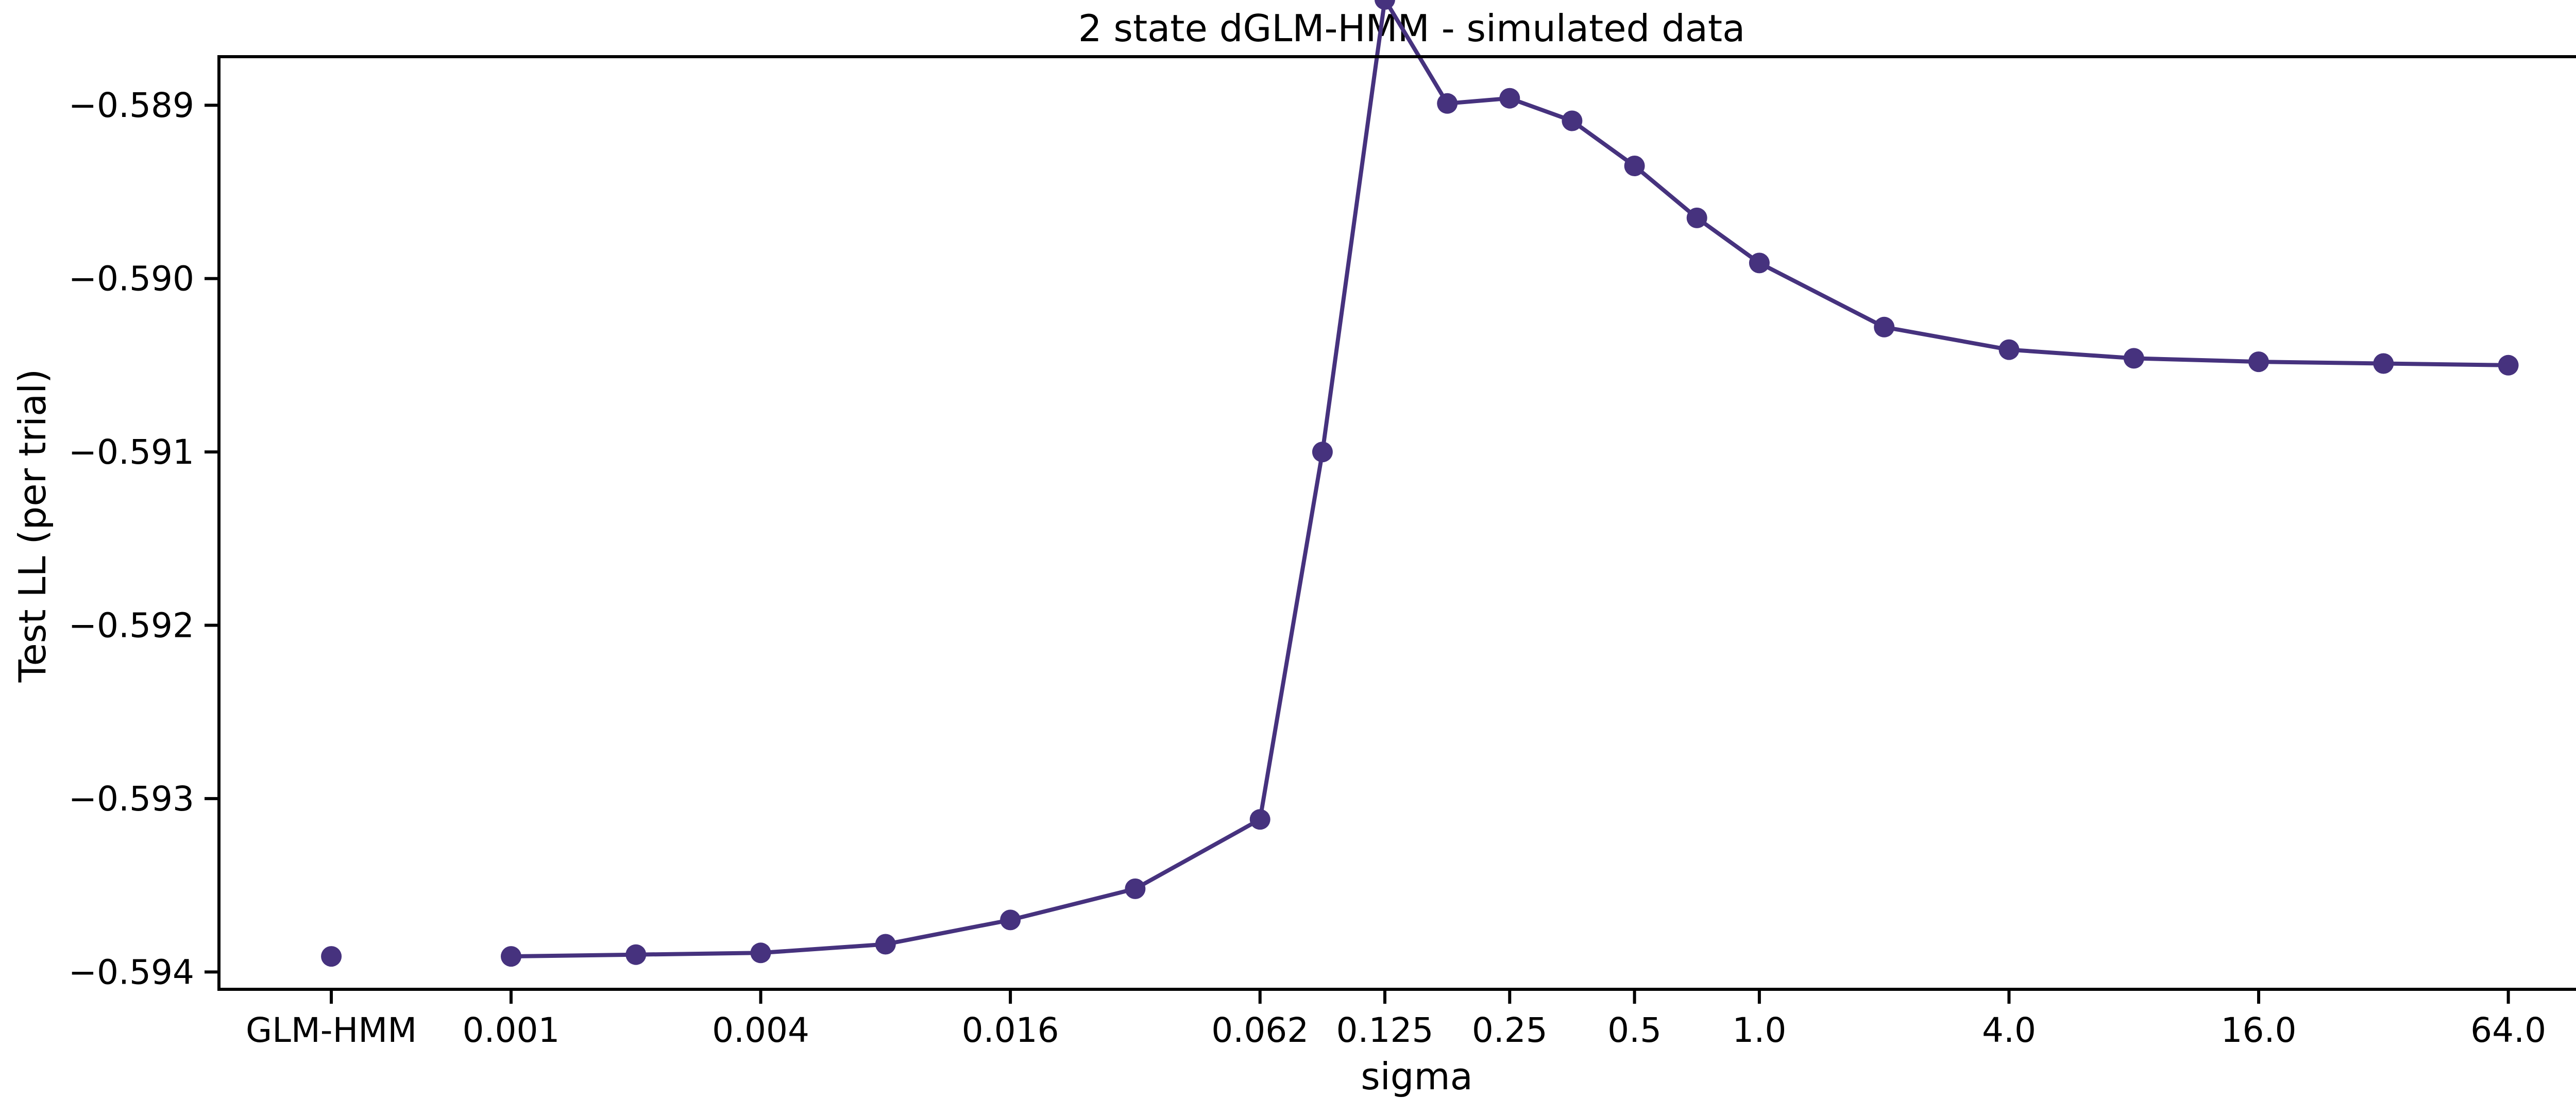 The image size is (2576, 1114). What do you see at coordinates (131, 972) in the screenshot?
I see `y-tick-label: −0.594` at bounding box center [131, 972].